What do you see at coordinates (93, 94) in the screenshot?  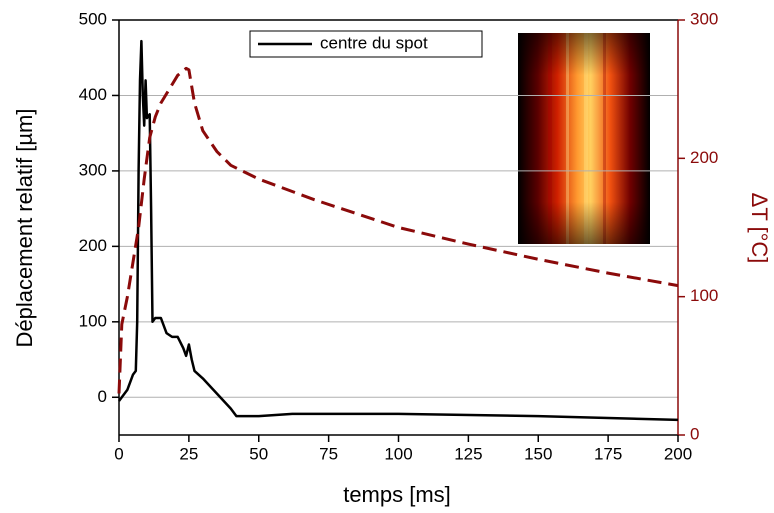 I see `y-tick-label: 400` at bounding box center [93, 94].